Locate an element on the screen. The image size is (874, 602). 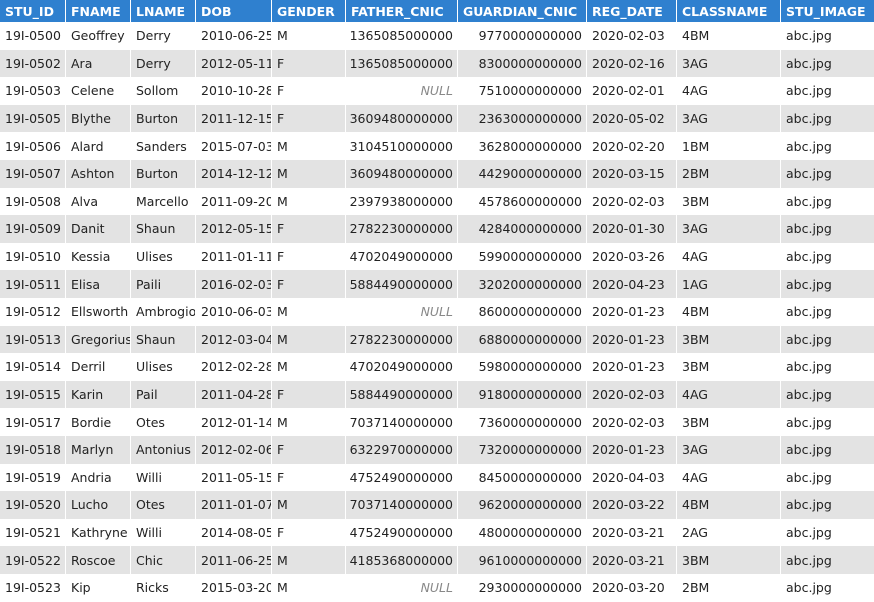
column-header-gender: GENDER is located at coordinates (309, 11).